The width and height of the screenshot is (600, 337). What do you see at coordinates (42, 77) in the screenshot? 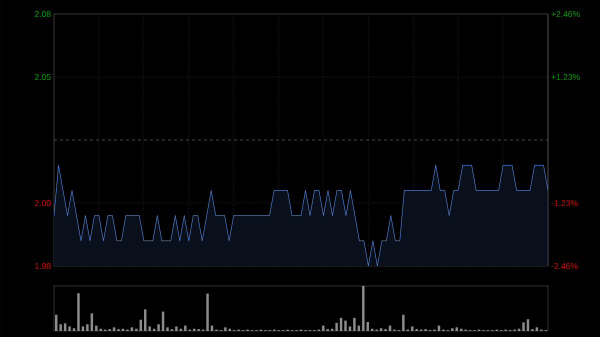
I see `y-tick-label: 2.05` at bounding box center [42, 77].